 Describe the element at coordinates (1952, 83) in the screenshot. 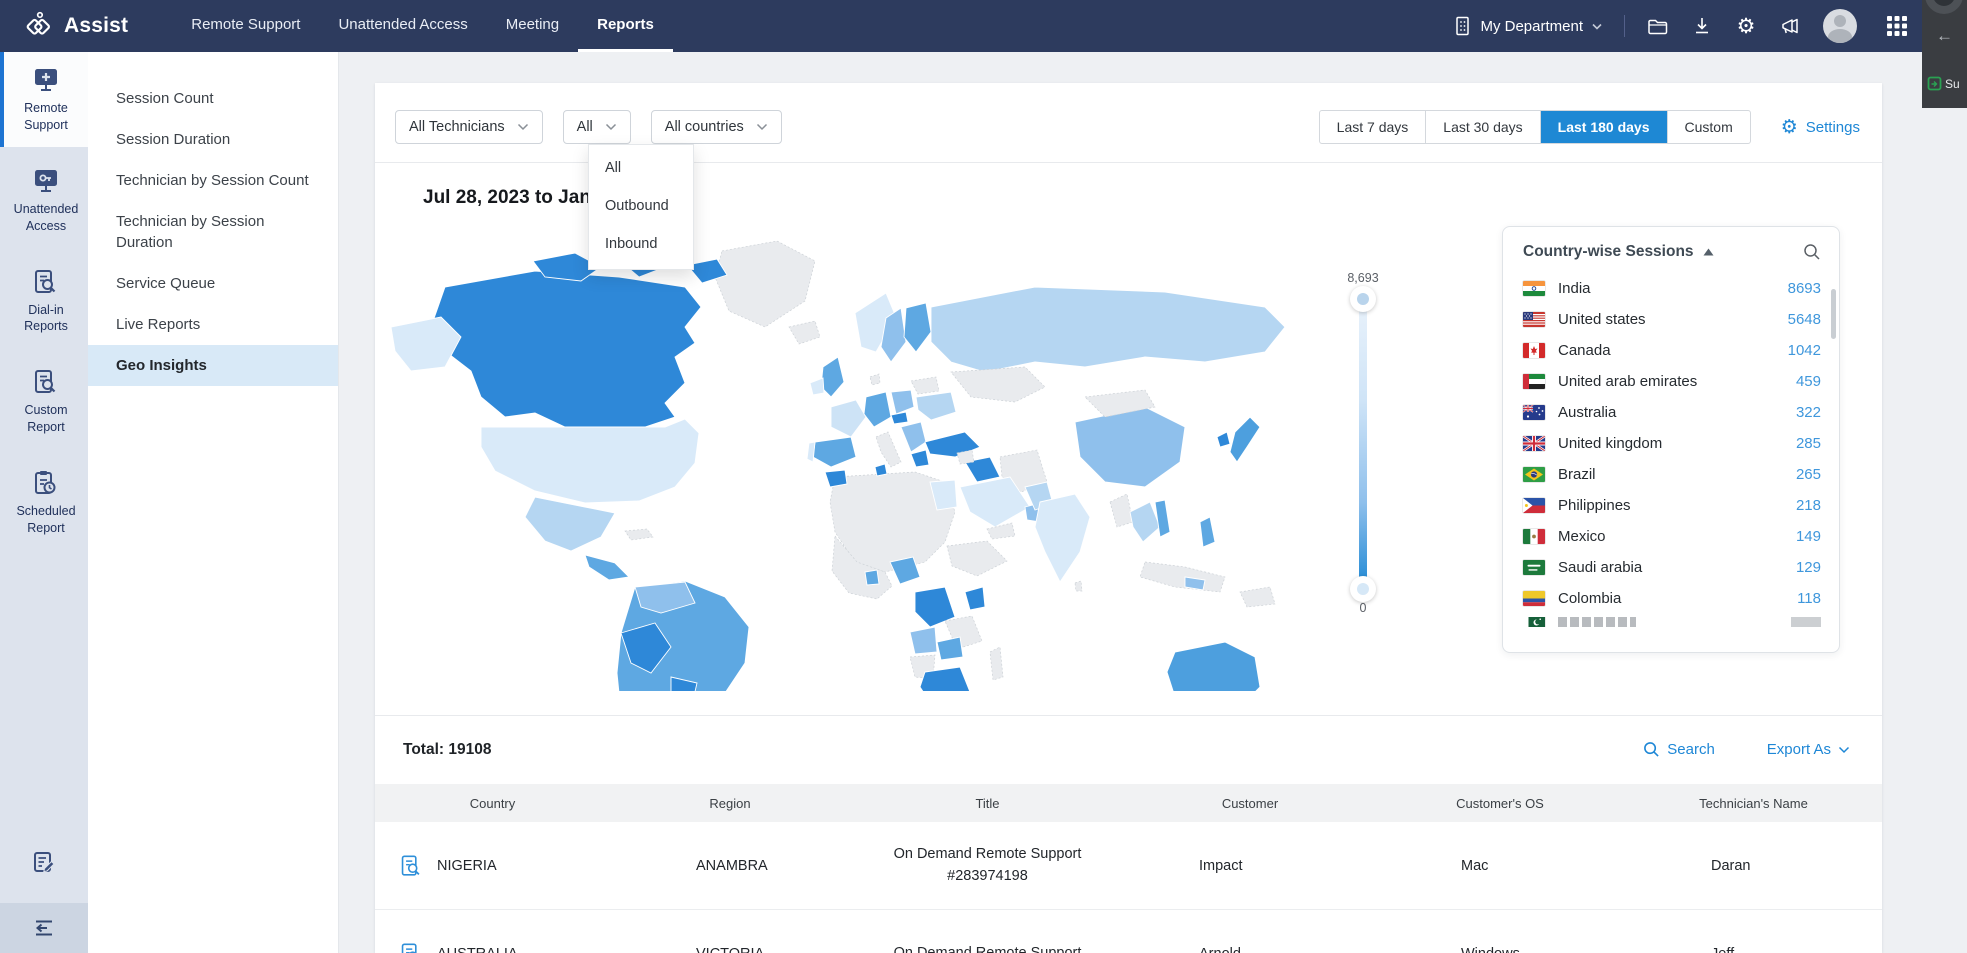

I see `side-panel-badge-label: Su` at that location.